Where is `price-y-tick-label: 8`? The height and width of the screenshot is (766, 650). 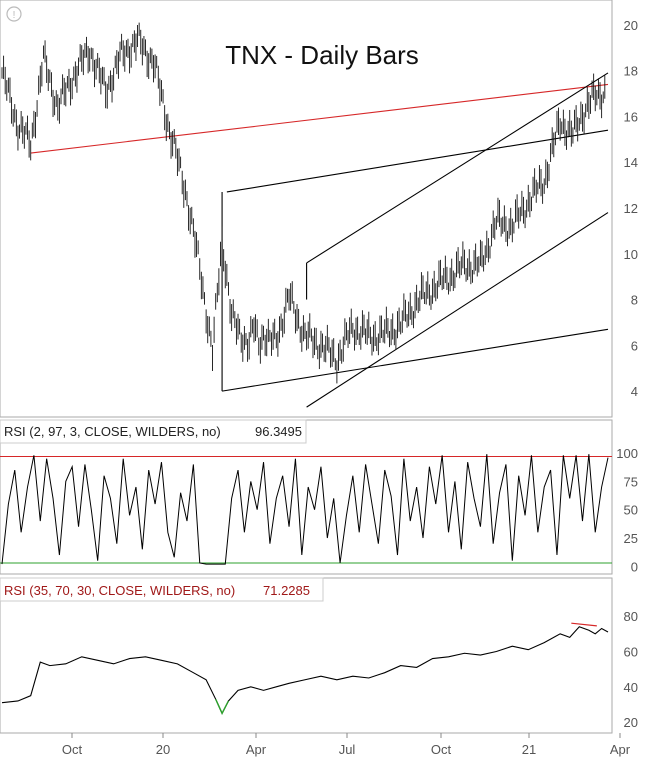
price-y-tick-label: 8 is located at coordinates (634, 300).